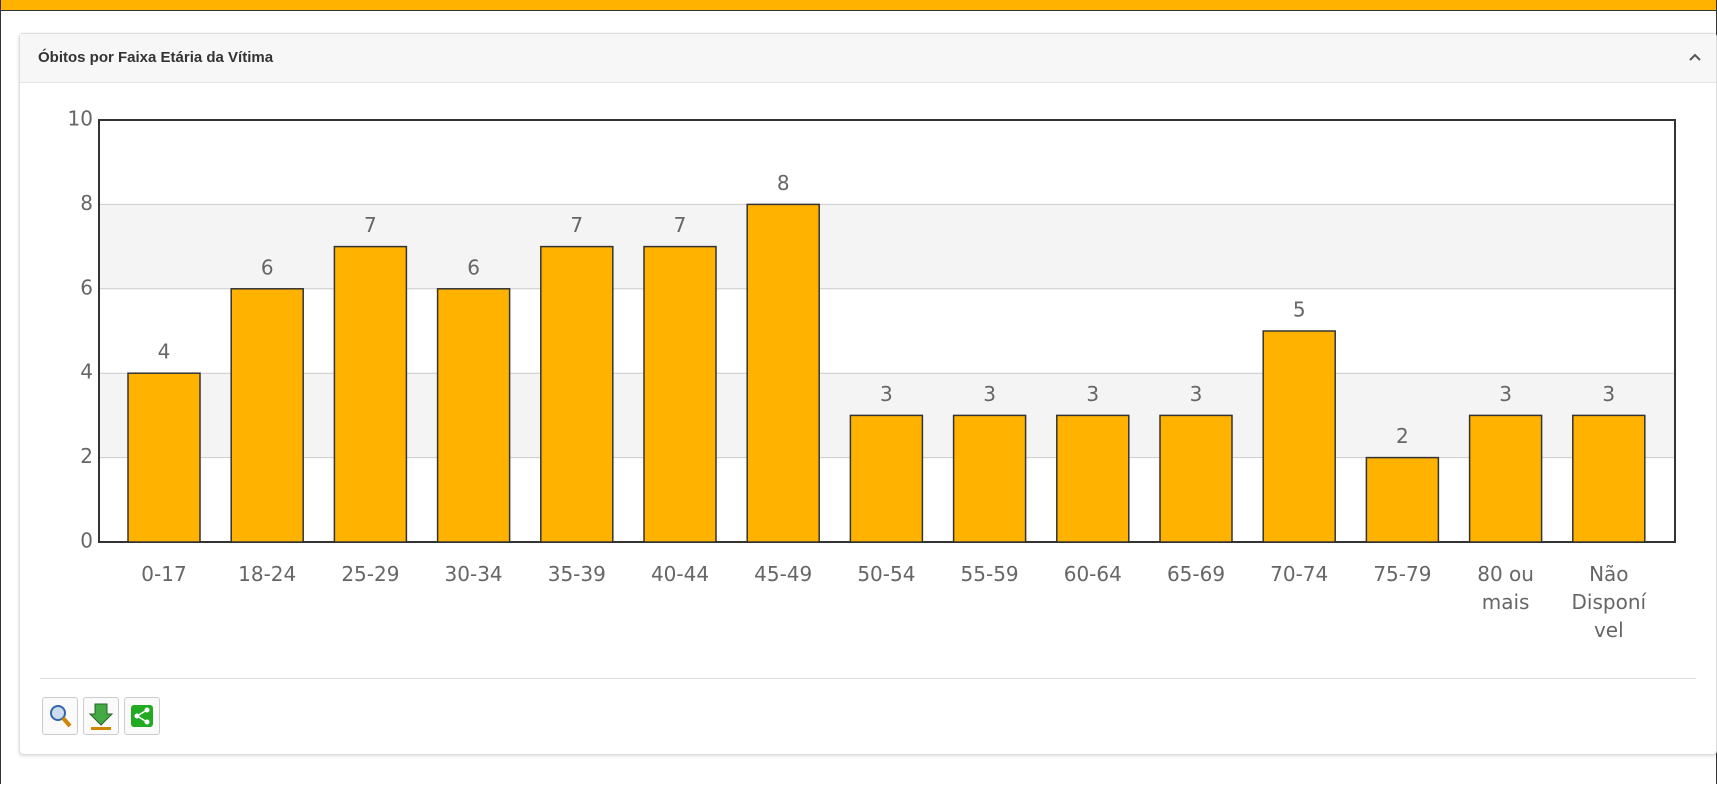 Image resolution: width=1717 pixels, height=785 pixels. Describe the element at coordinates (1695, 57) in the screenshot. I see `collapse-button` at that location.